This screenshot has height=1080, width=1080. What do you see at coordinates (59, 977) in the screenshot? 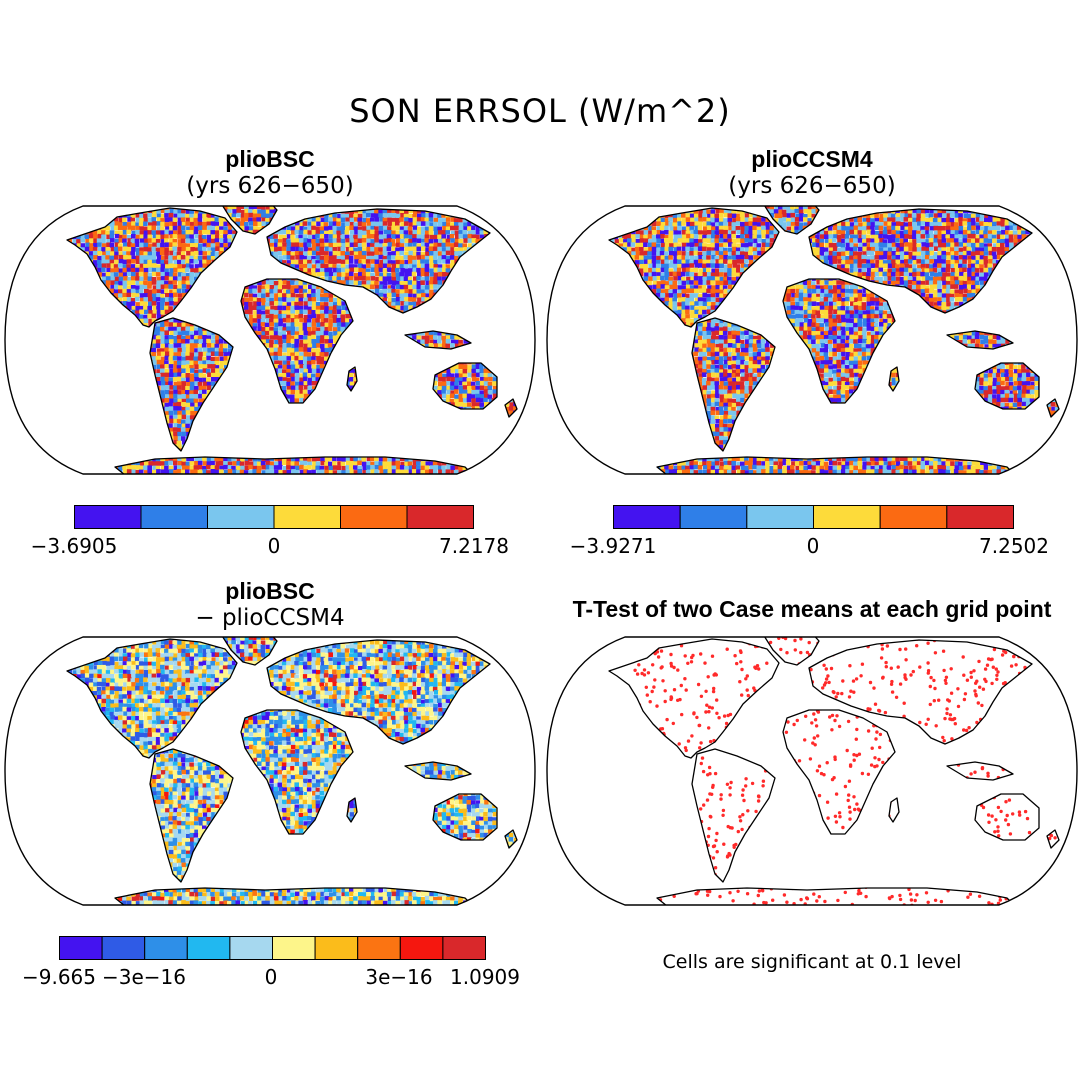
I see `colorbar-tick-label: −9.665` at bounding box center [59, 977].